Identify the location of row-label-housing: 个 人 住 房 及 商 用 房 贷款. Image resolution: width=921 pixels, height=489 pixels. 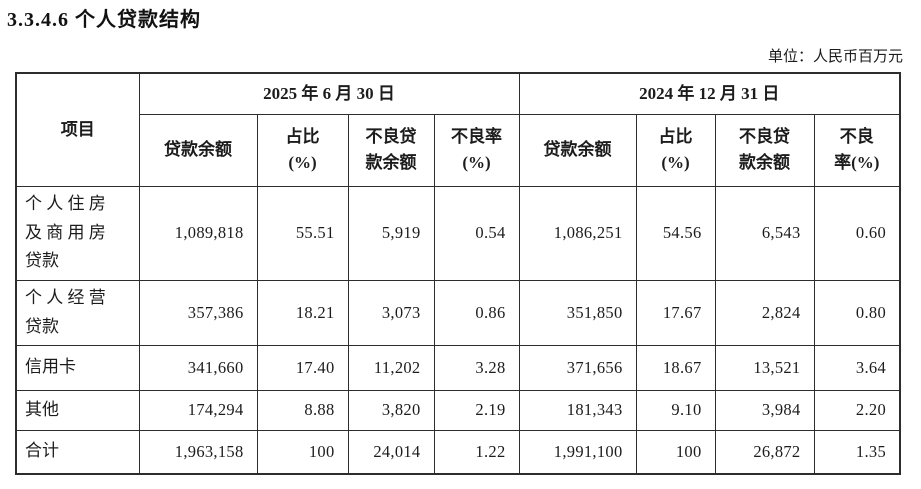
(77, 233).